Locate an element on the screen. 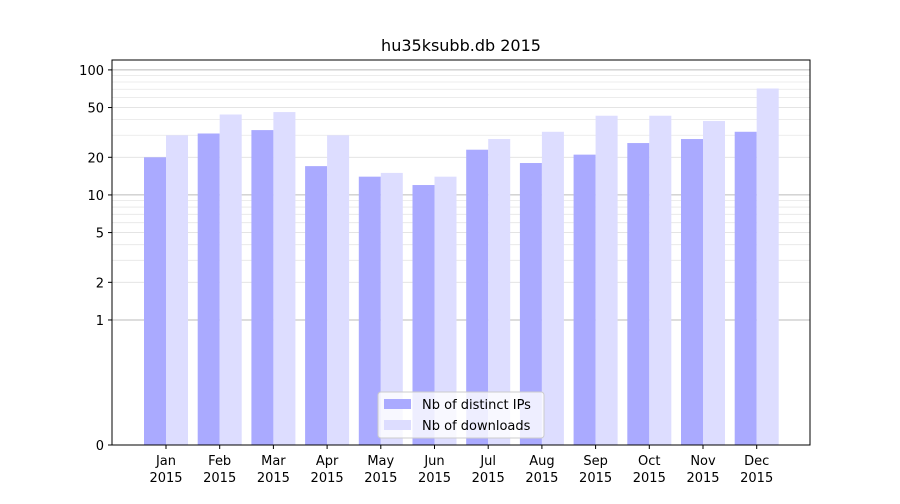 This screenshot has height=504, width=900. x-tick-label-month: Aug is located at coordinates (541, 461).